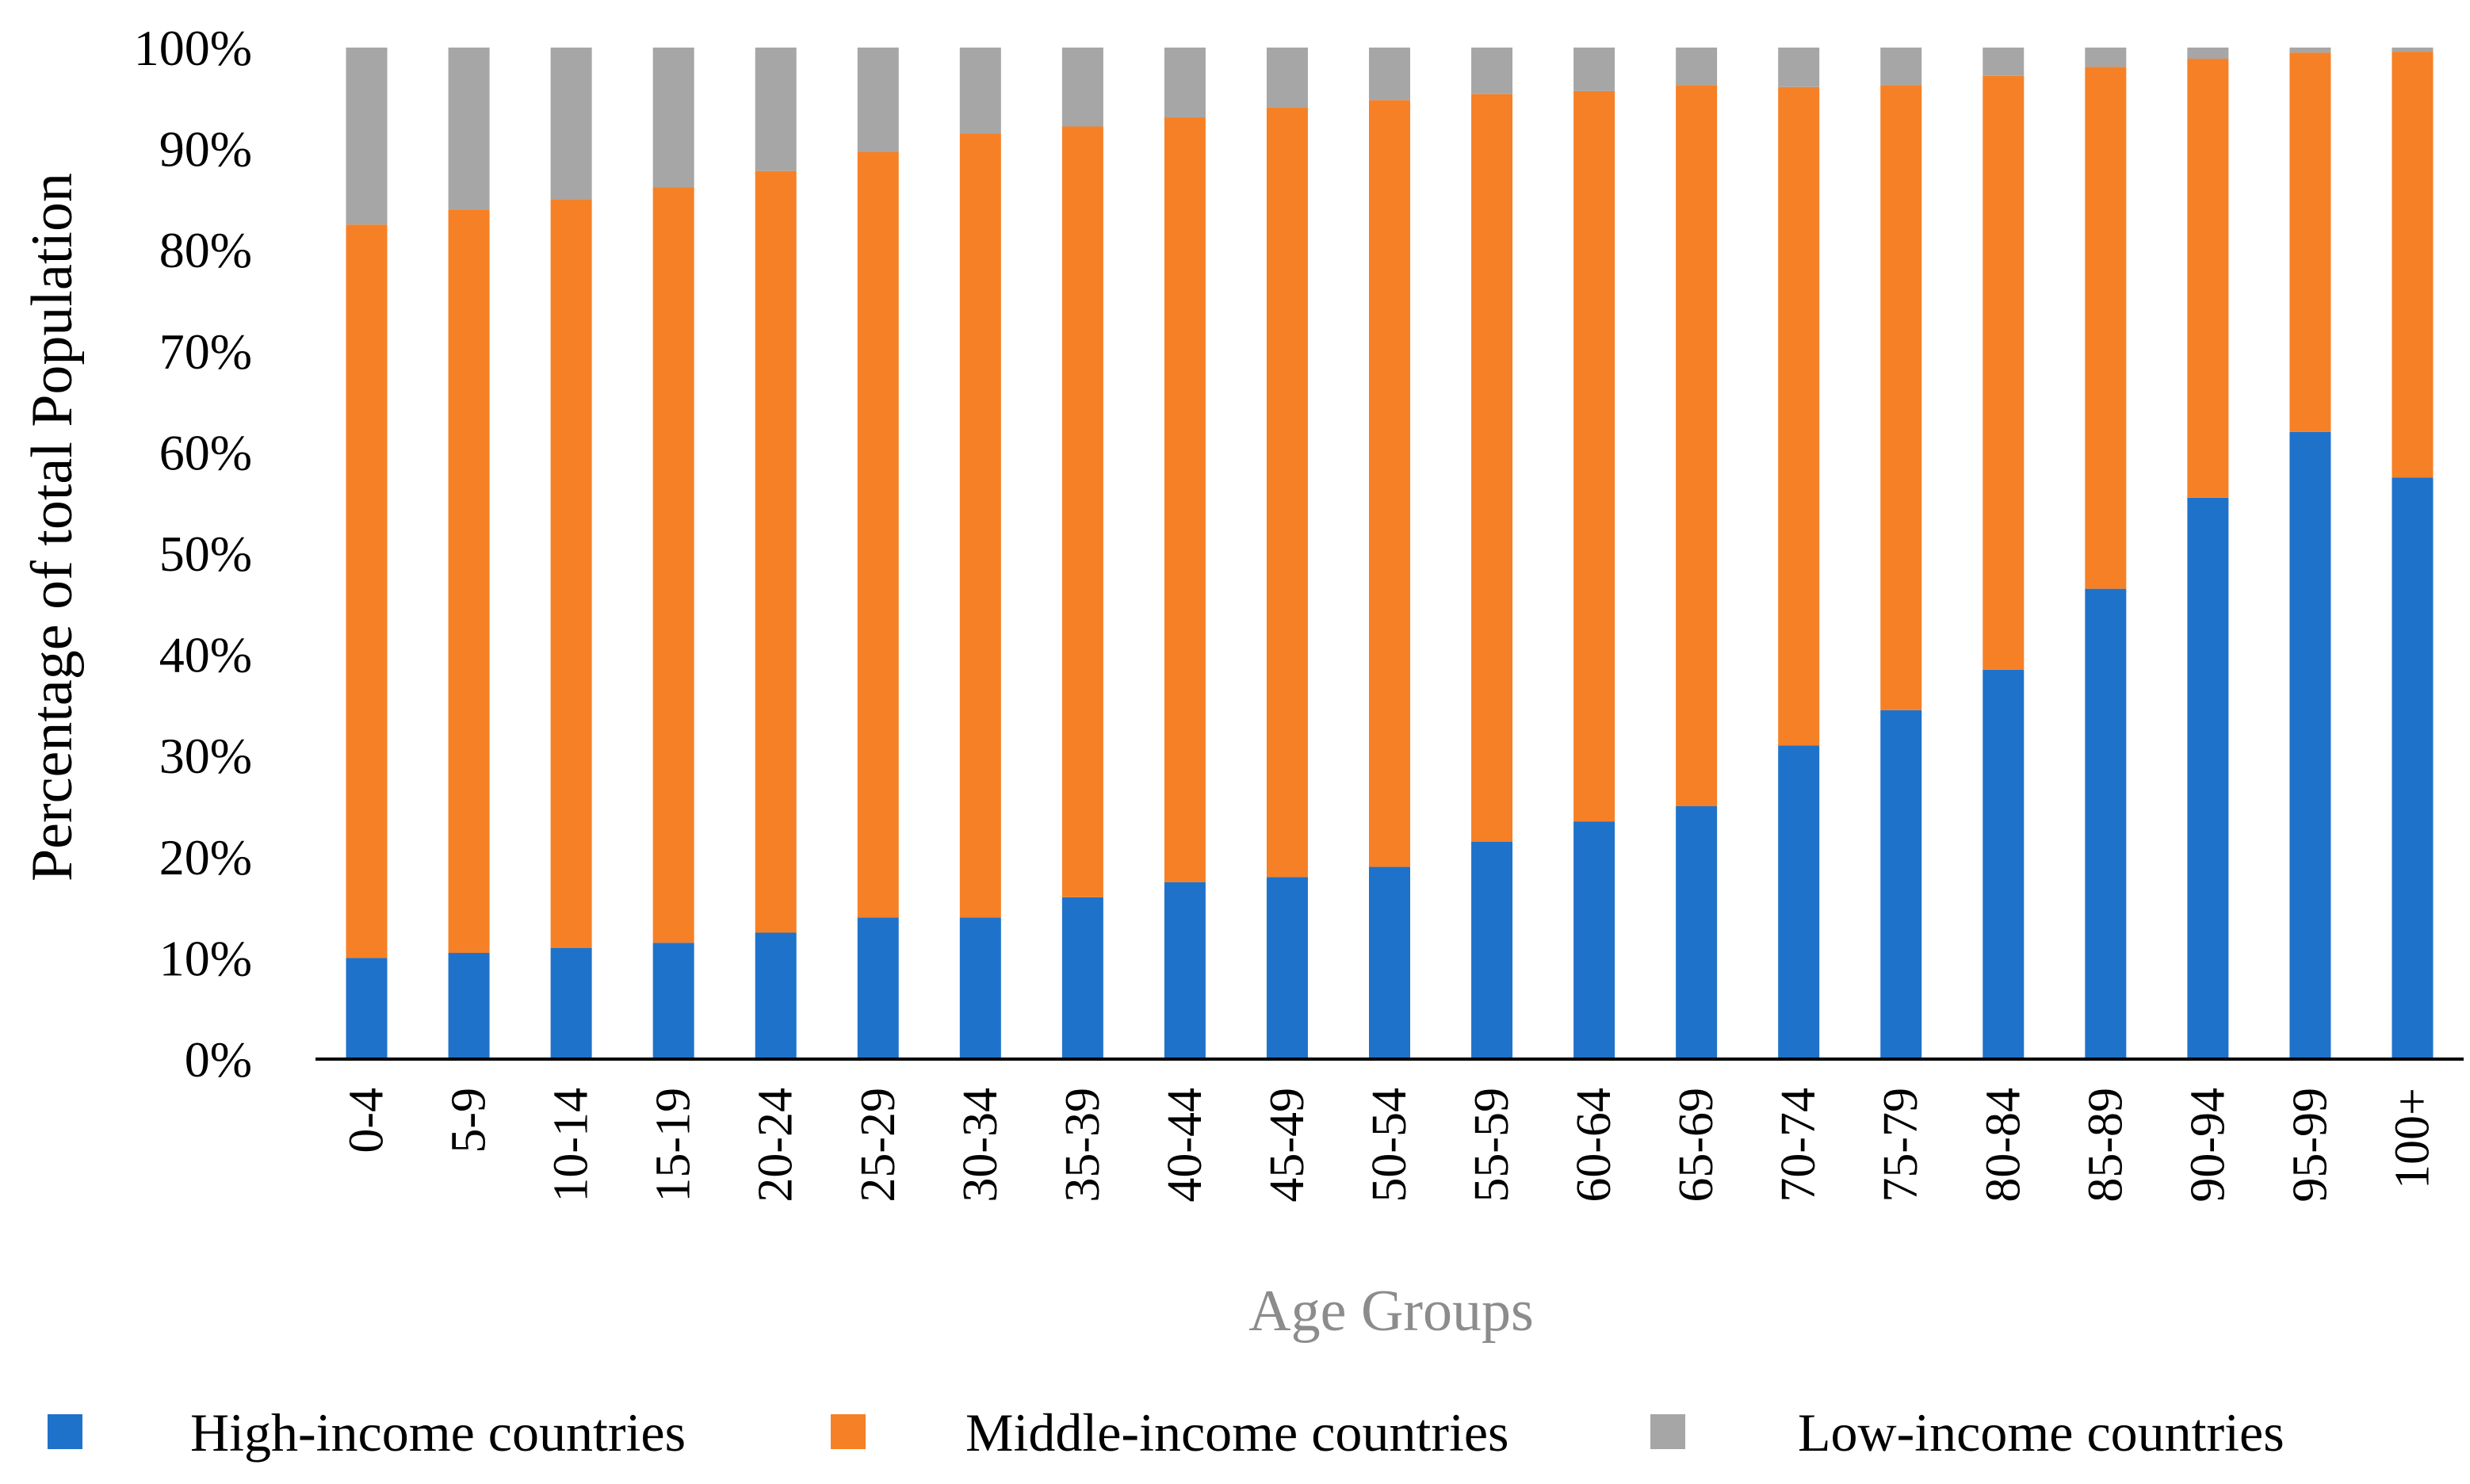 The image size is (2470, 1484). I want to click on y-tick-label: 20%, so click(205, 857).